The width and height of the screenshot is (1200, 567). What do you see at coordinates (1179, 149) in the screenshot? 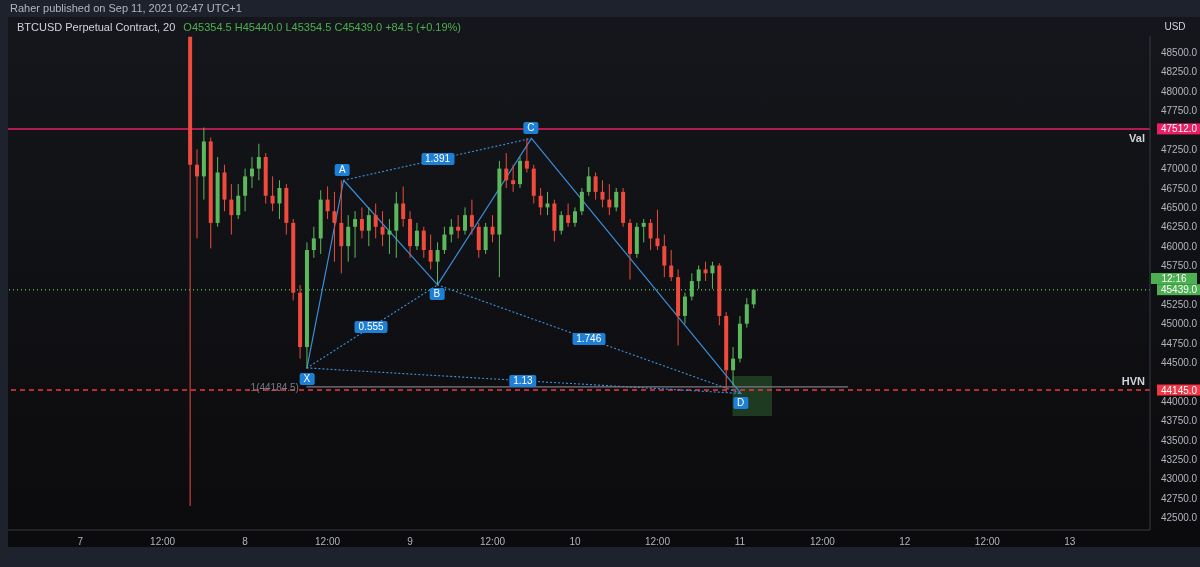
I see `y-tick-label: 47250.0` at bounding box center [1179, 149].